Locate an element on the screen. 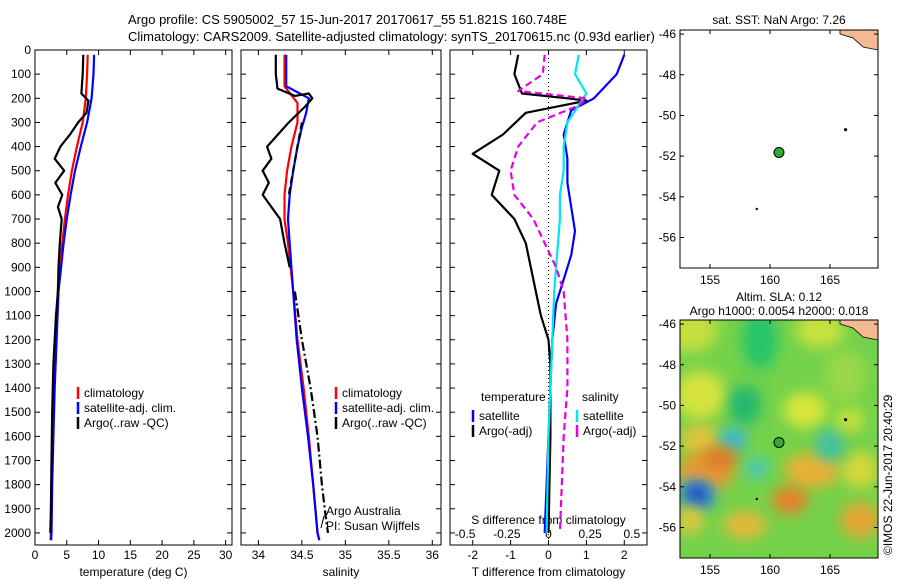 Image resolution: width=900 pixels, height=580 pixels. y-tick-label: 1700 is located at coordinates (17, 460).